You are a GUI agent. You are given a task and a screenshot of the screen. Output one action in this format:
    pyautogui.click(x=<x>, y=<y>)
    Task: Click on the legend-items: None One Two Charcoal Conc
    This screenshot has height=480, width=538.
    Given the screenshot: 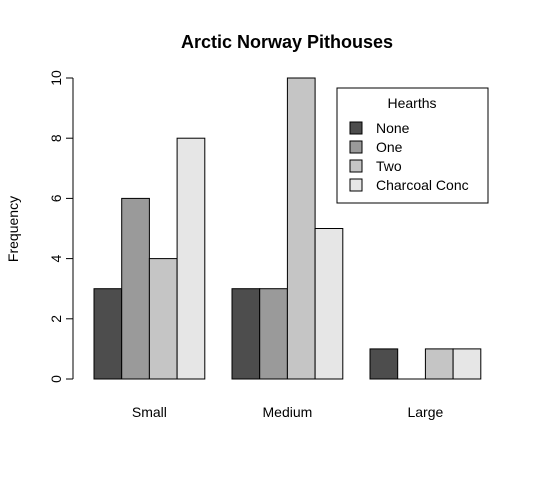 What is the action you would take?
    pyautogui.click(x=409, y=156)
    